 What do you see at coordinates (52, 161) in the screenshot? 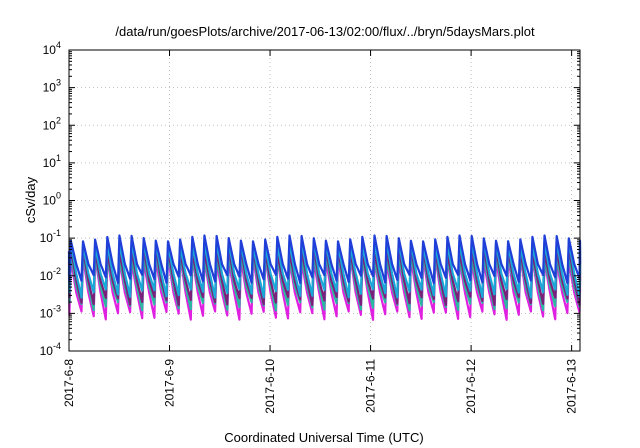
I see `y-tick-label: 10¹` at bounding box center [52, 161].